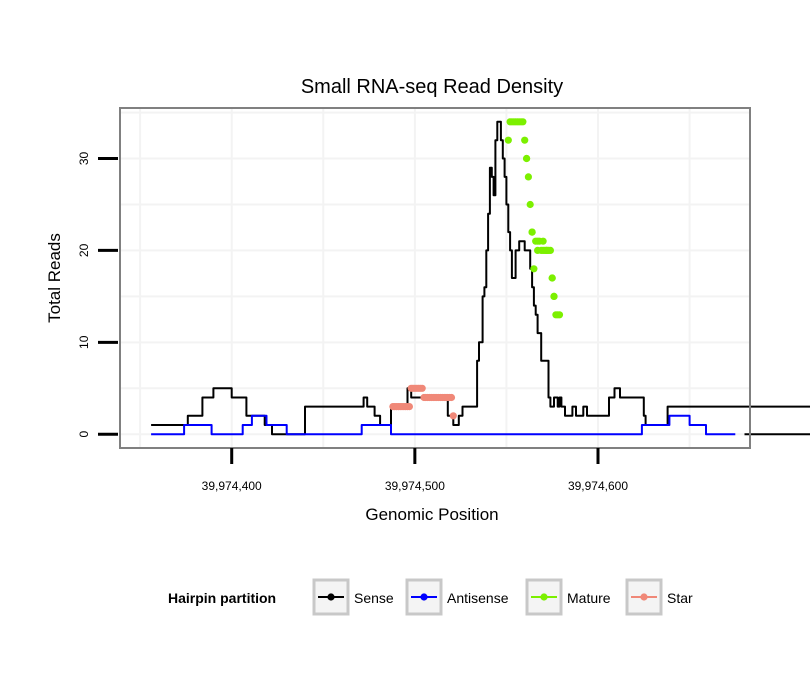 The image size is (810, 690). What do you see at coordinates (415, 470) in the screenshot?
I see `x-axis: 39,974,400 39,974,500 39,974,600` at bounding box center [415, 470].